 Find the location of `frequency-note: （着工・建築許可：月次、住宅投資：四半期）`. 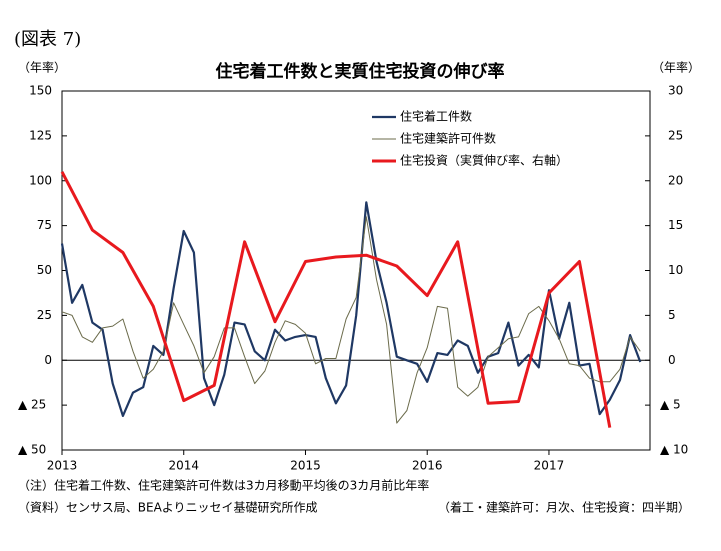

frequency-note: （着工・建築許可：月次、住宅投資：四半期） is located at coordinates (564, 507).